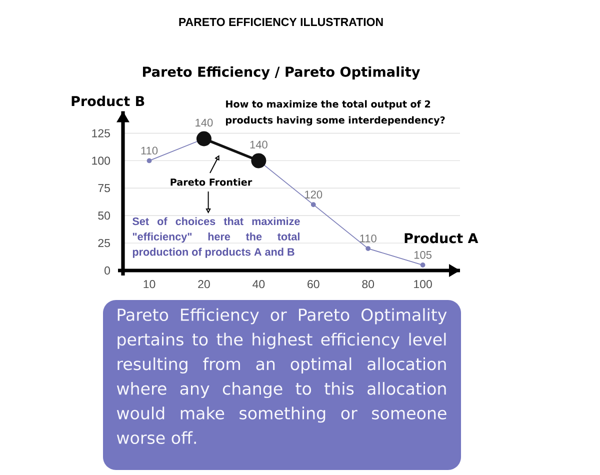  What do you see at coordinates (204, 284) in the screenshot?
I see `x-tick-label: 20` at bounding box center [204, 284].